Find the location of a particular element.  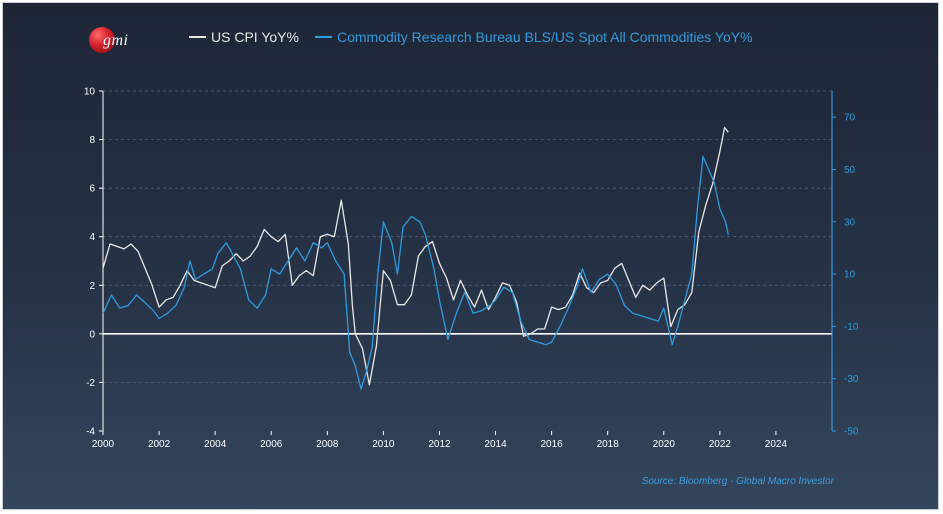

y-right-tick-label-6: 70 is located at coordinates (850, 118).